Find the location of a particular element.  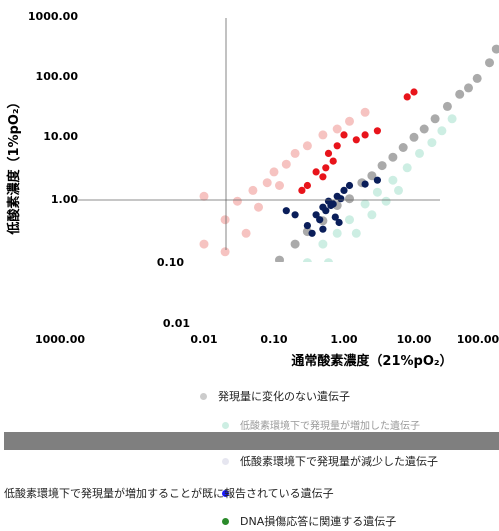

x-tick-label: 0.01 is located at coordinates (203, 339).